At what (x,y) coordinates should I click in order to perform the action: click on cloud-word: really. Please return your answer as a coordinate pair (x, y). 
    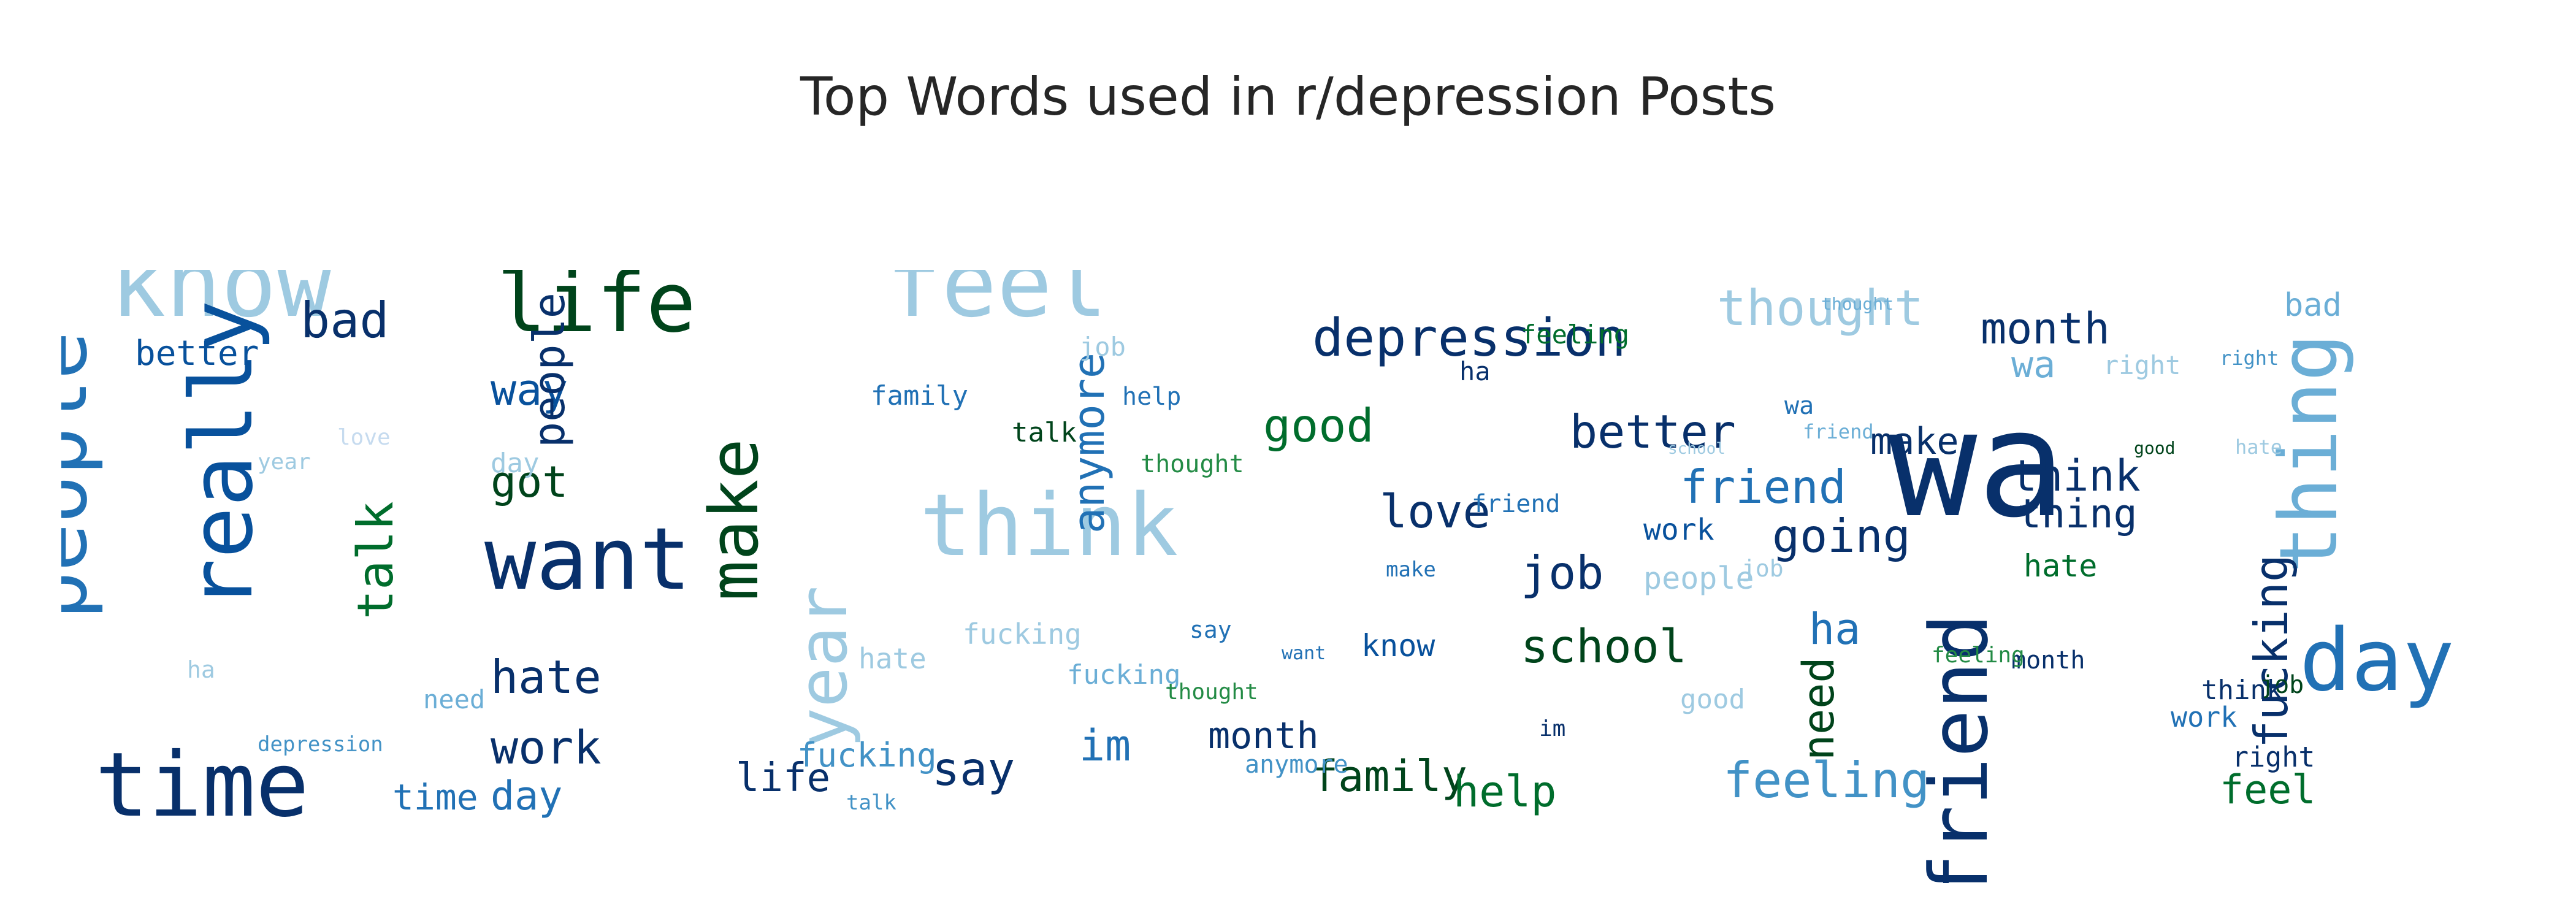
    Looking at the image, I should click on (222, 455).